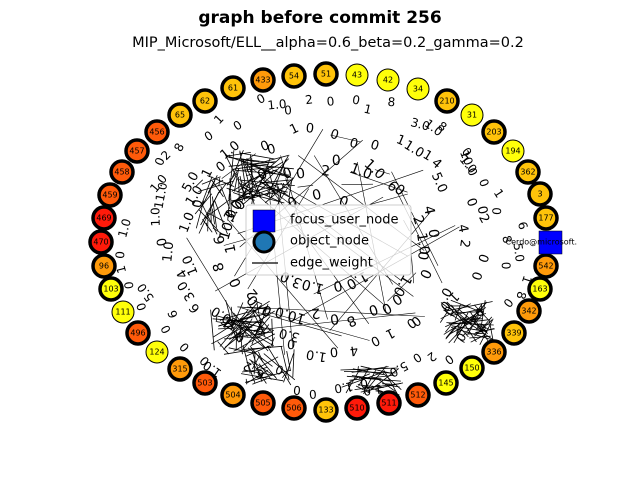 Image resolution: width=640 pixels, height=480 pixels. I want to click on edge-weight-label-84: 0, so click(162, 241).